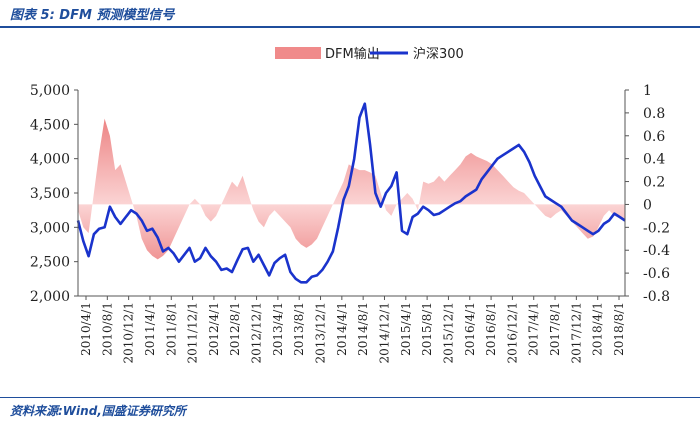 This screenshot has height=423, width=700. Describe the element at coordinates (647, 91) in the screenshot. I see `y-right-tick-label: 1` at that location.